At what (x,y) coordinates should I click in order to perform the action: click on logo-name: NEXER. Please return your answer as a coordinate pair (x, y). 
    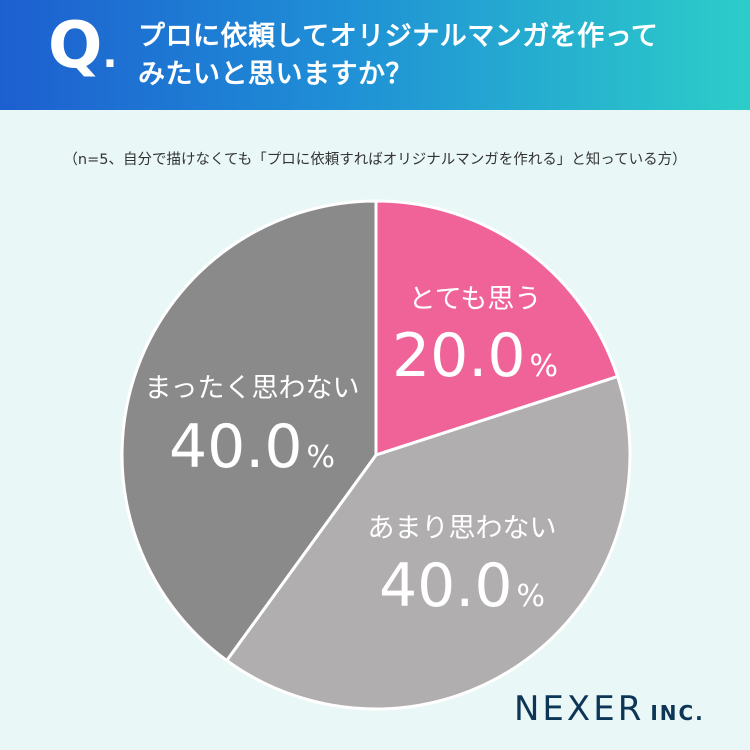
    Looking at the image, I should click on (579, 709).